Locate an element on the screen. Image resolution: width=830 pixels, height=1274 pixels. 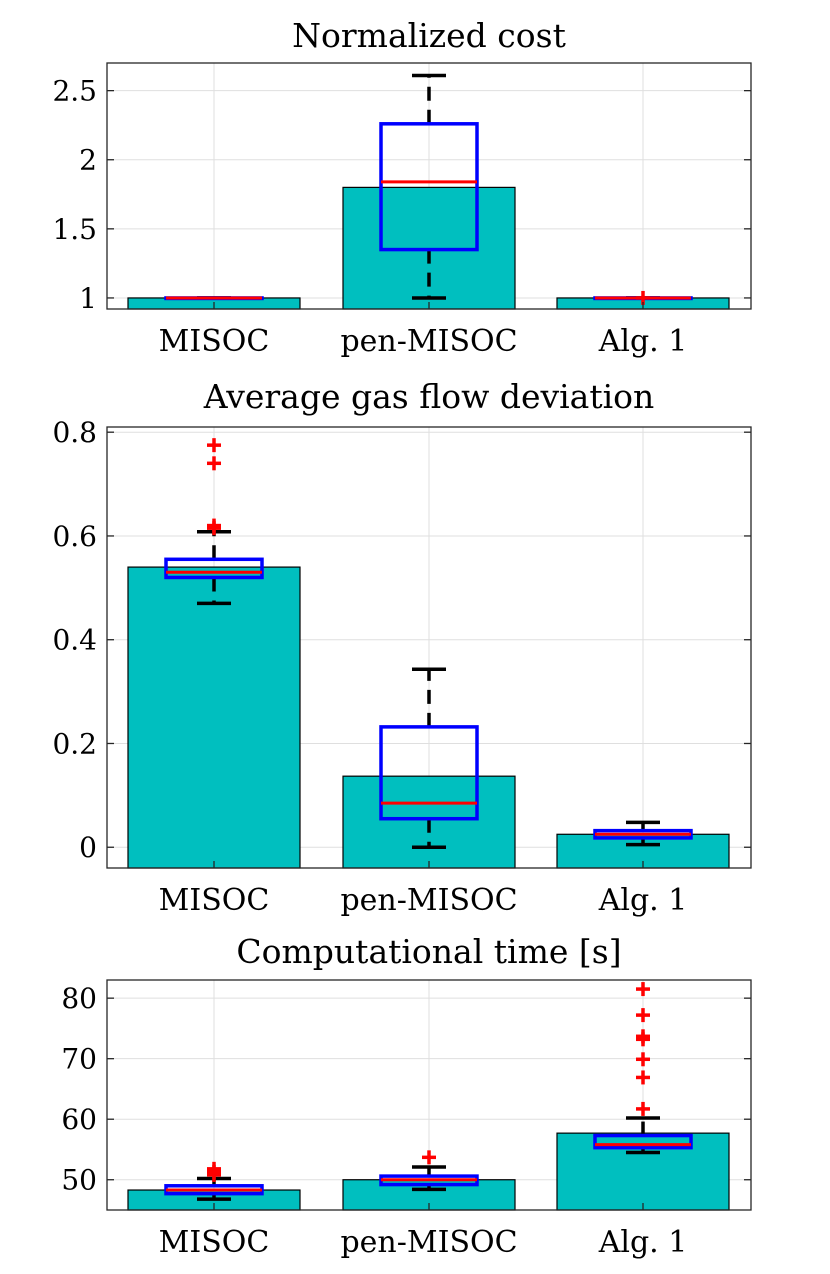
y-tick-label: 80 is located at coordinates (79, 998).